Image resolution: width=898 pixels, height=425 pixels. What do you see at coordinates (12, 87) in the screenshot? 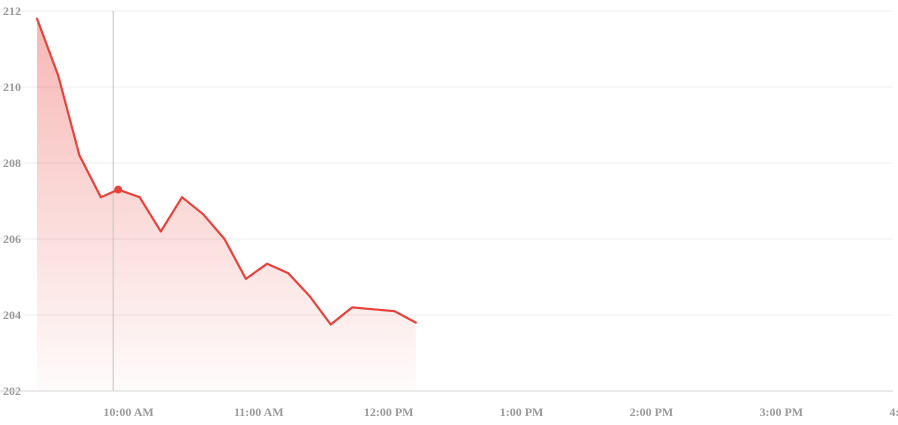
I see `y-tick-label: 210` at bounding box center [12, 87].